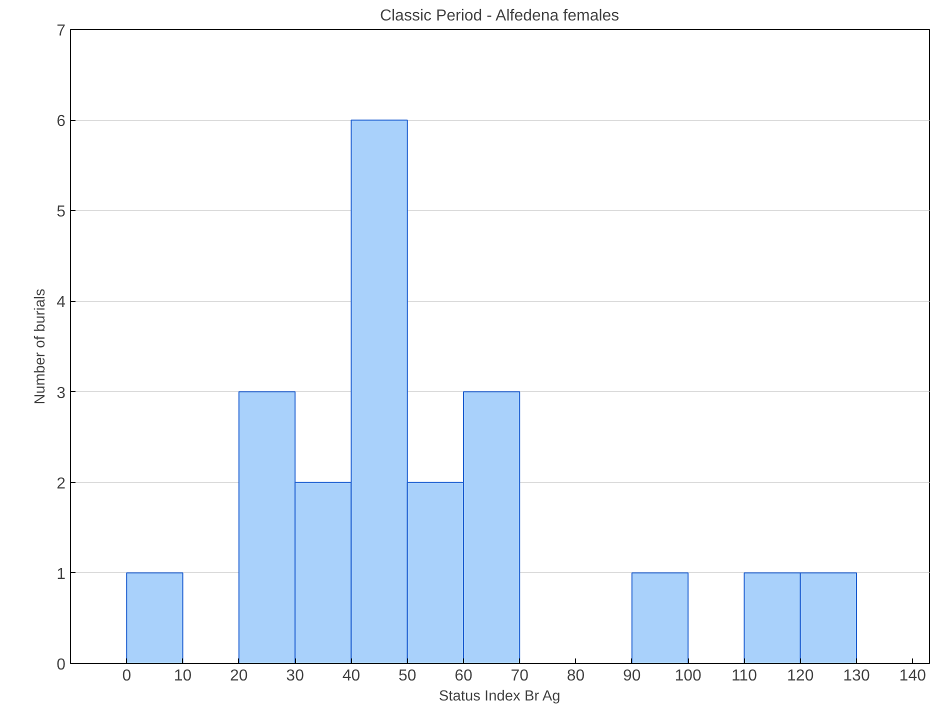  Describe the element at coordinates (61, 393) in the screenshot. I see `y-tick-label: 3` at that location.